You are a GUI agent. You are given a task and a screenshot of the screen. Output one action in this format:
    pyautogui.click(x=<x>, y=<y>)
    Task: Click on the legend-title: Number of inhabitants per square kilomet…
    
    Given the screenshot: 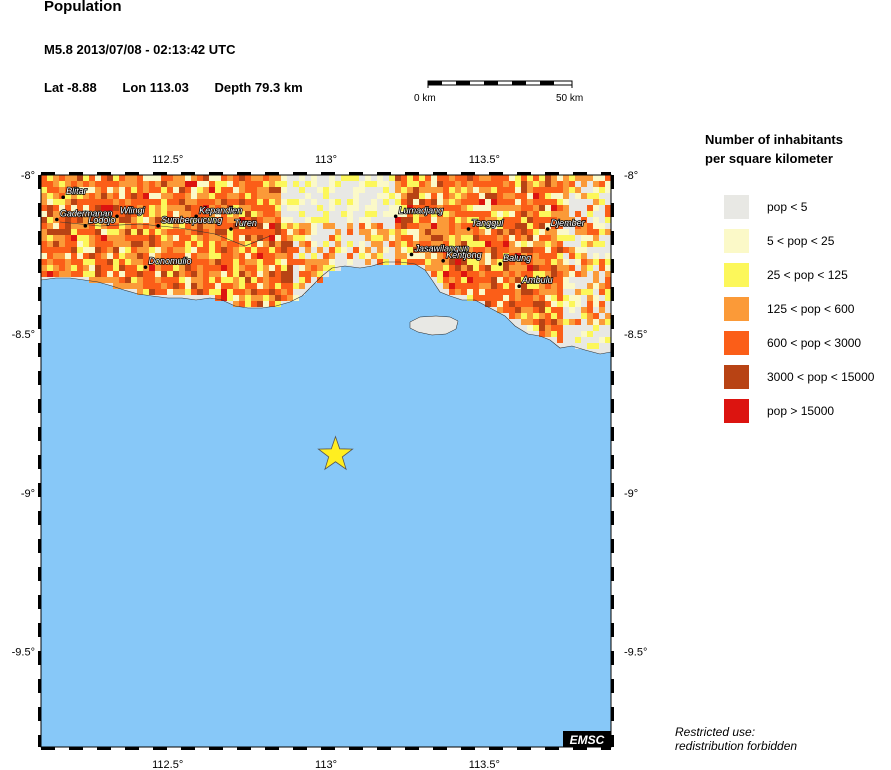 What is the action you would take?
    pyautogui.click(x=774, y=149)
    